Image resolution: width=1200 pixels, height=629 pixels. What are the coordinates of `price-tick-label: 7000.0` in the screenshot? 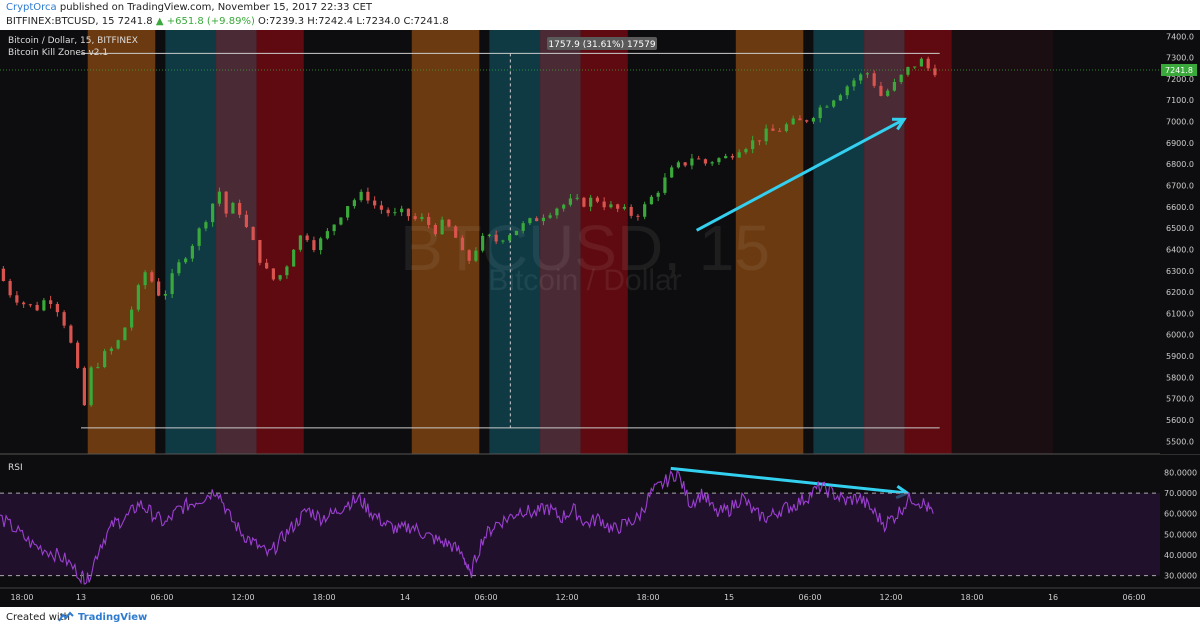 It's located at (1180, 122).